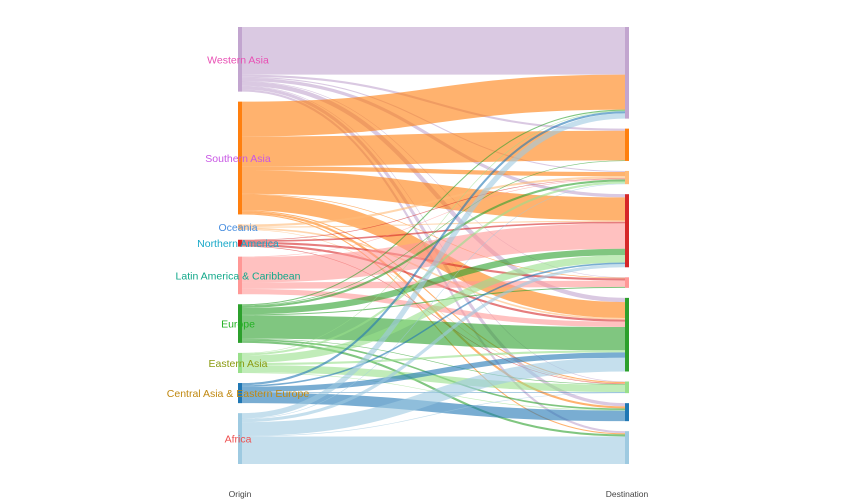 The width and height of the screenshot is (864, 504). Describe the element at coordinates (433, 105) in the screenshot. I see `flow-southern-asia-to-western-asia` at that location.